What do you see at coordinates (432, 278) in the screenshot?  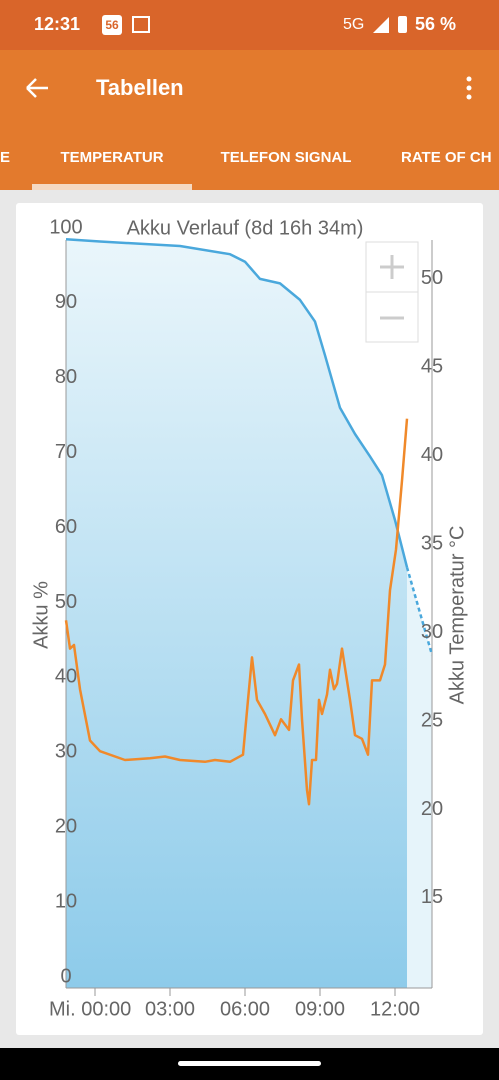 I see `y2-tick-label: 50` at bounding box center [432, 278].